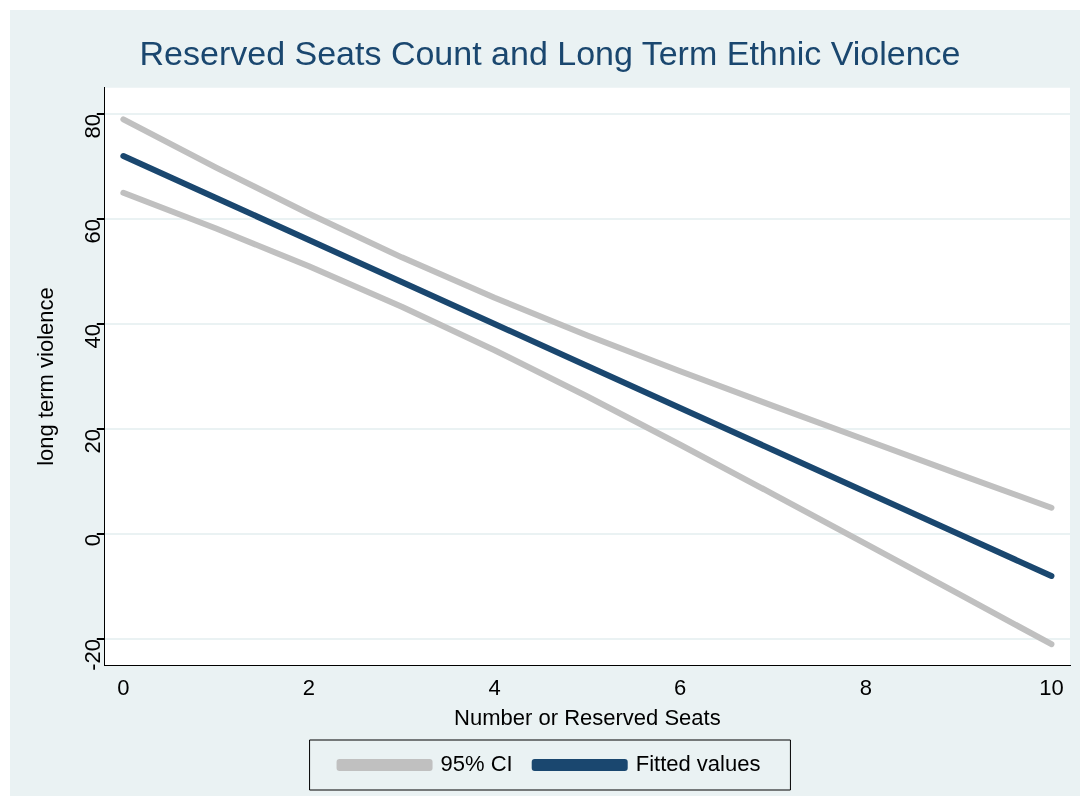 The width and height of the screenshot is (1081, 796). What do you see at coordinates (309, 688) in the screenshot?
I see `x-tick-label: 2` at bounding box center [309, 688].